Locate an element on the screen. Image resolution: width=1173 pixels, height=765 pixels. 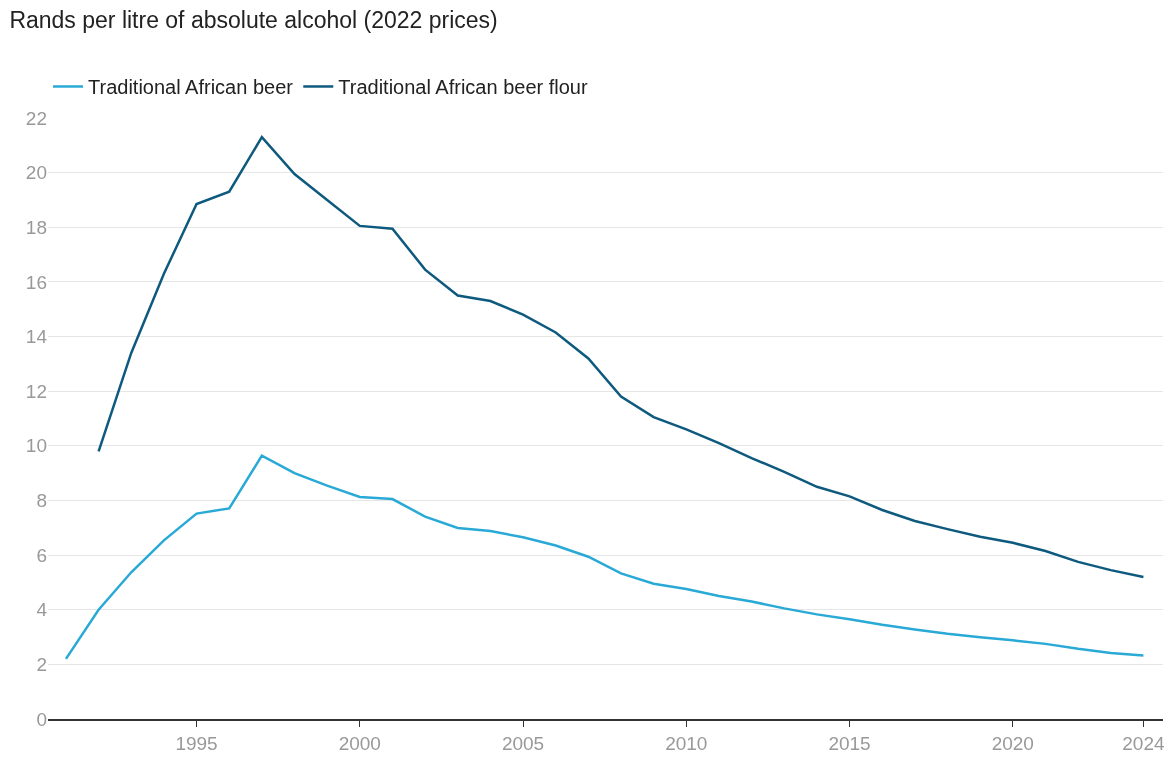
y-tick-label: 4 is located at coordinates (42, 610).